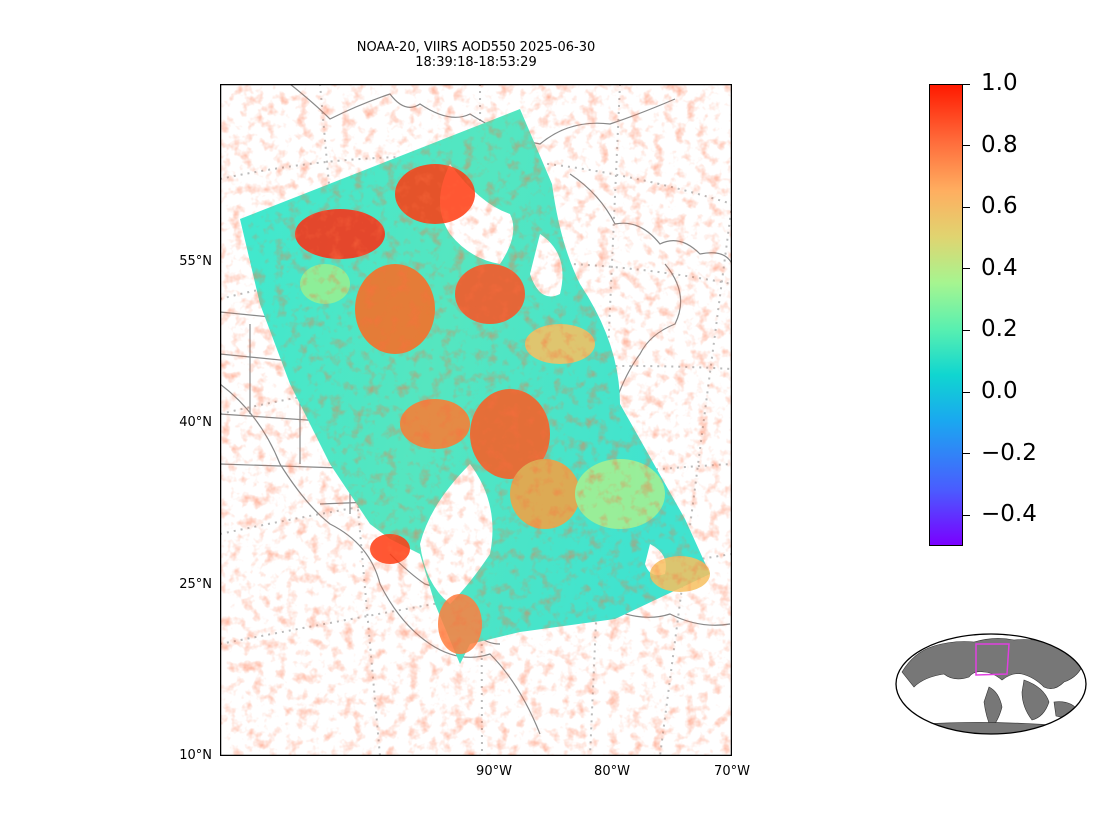 The width and height of the screenshot is (1120, 840). I want to click on title-line-2: 18:39:18-18:53:29, so click(476, 62).